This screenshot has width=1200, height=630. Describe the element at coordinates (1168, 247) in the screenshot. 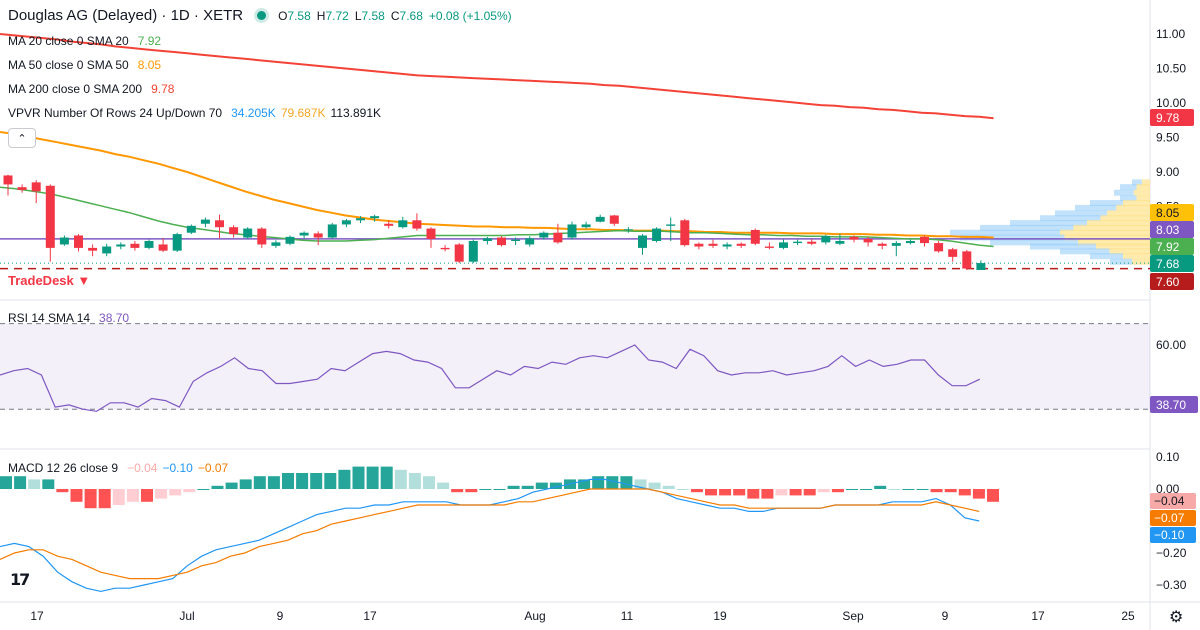

I see `price-badge-label: 7.92` at that location.